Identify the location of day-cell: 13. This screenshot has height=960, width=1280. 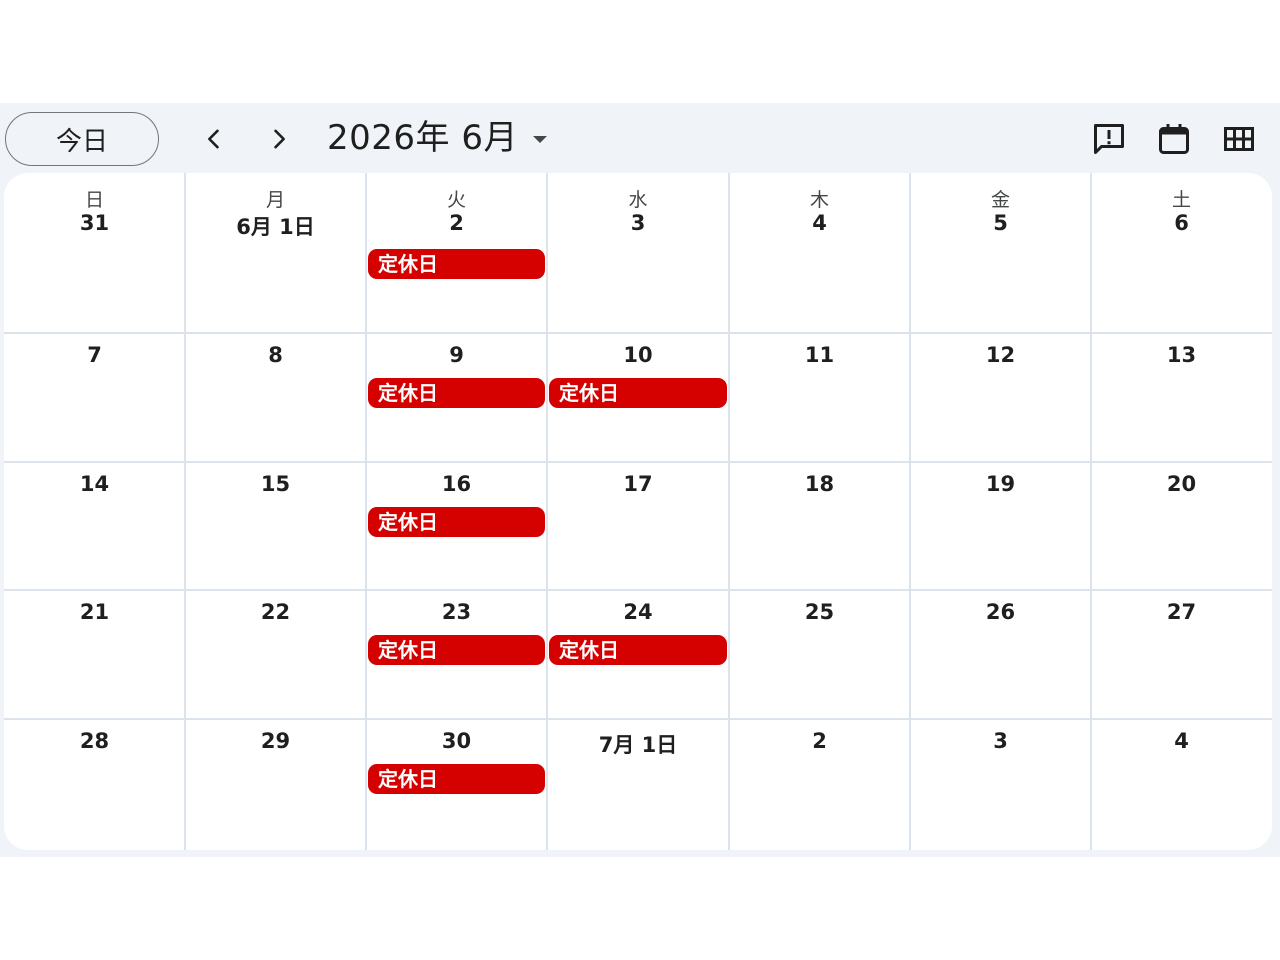
(1181, 397).